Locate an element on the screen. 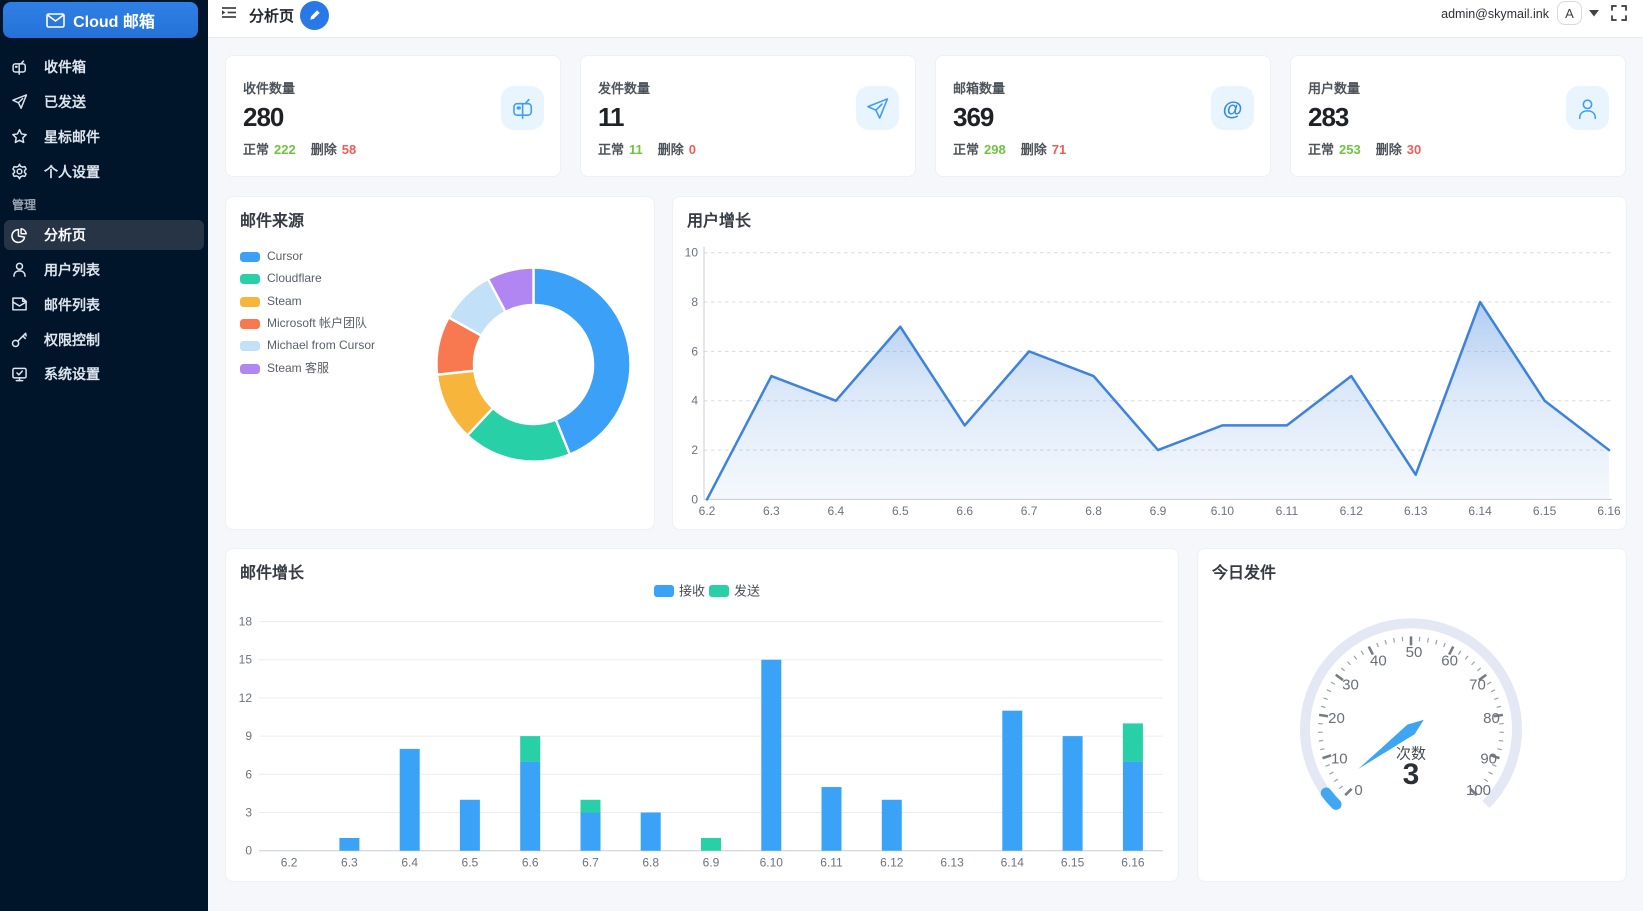 The width and height of the screenshot is (1643, 911). svg-text: 40 is located at coordinates (1378, 661).